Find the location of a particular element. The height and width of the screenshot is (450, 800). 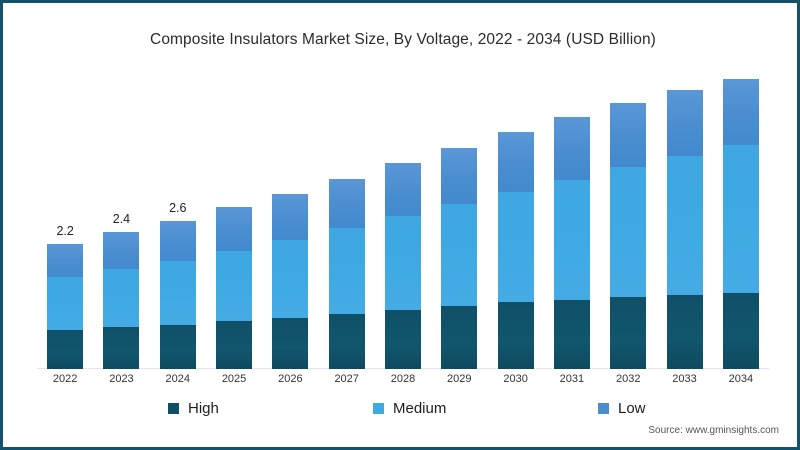

x-tick-label-2022: 2022 is located at coordinates (65, 379).